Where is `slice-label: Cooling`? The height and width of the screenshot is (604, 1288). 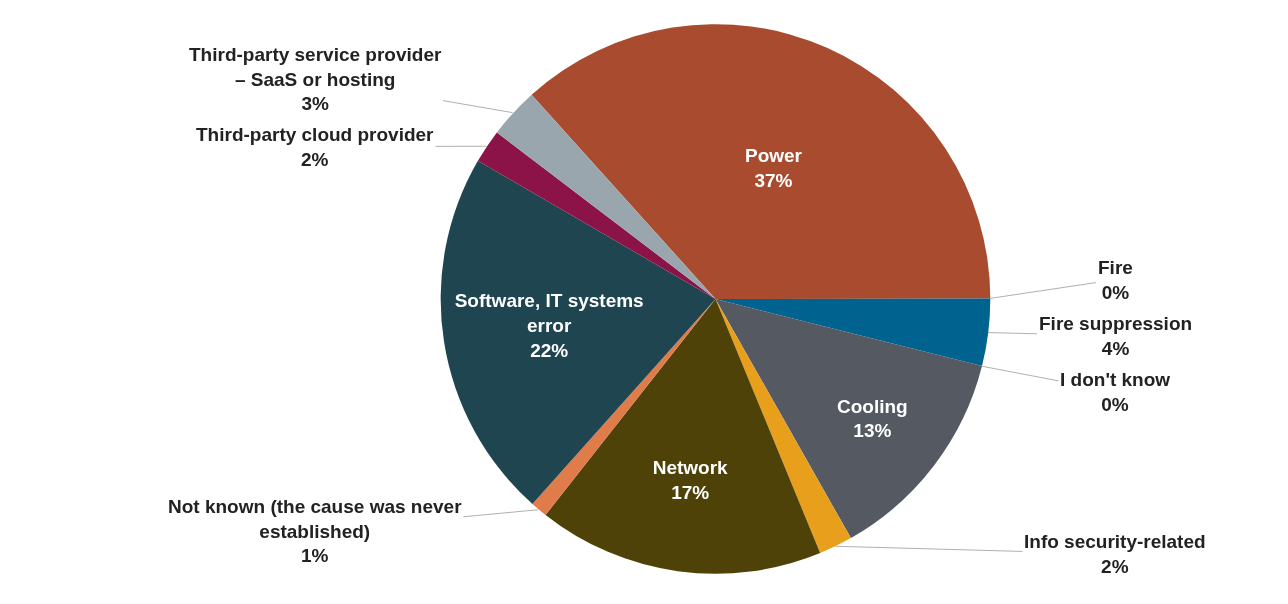
slice-label: Cooling is located at coordinates (872, 406).